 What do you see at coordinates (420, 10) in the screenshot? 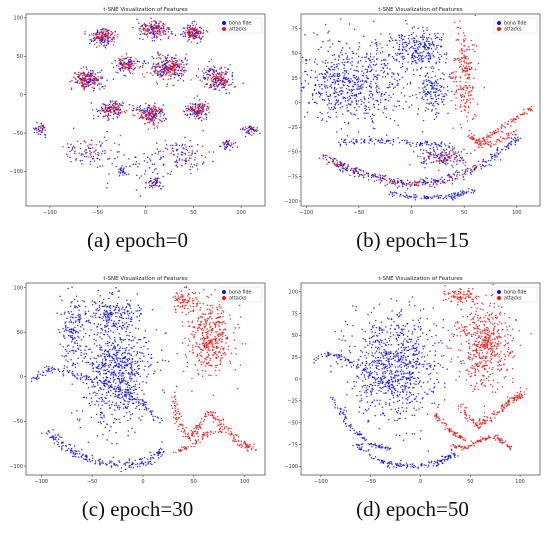
I see `chart-title: t-SNE Visualization of Features` at bounding box center [420, 10].